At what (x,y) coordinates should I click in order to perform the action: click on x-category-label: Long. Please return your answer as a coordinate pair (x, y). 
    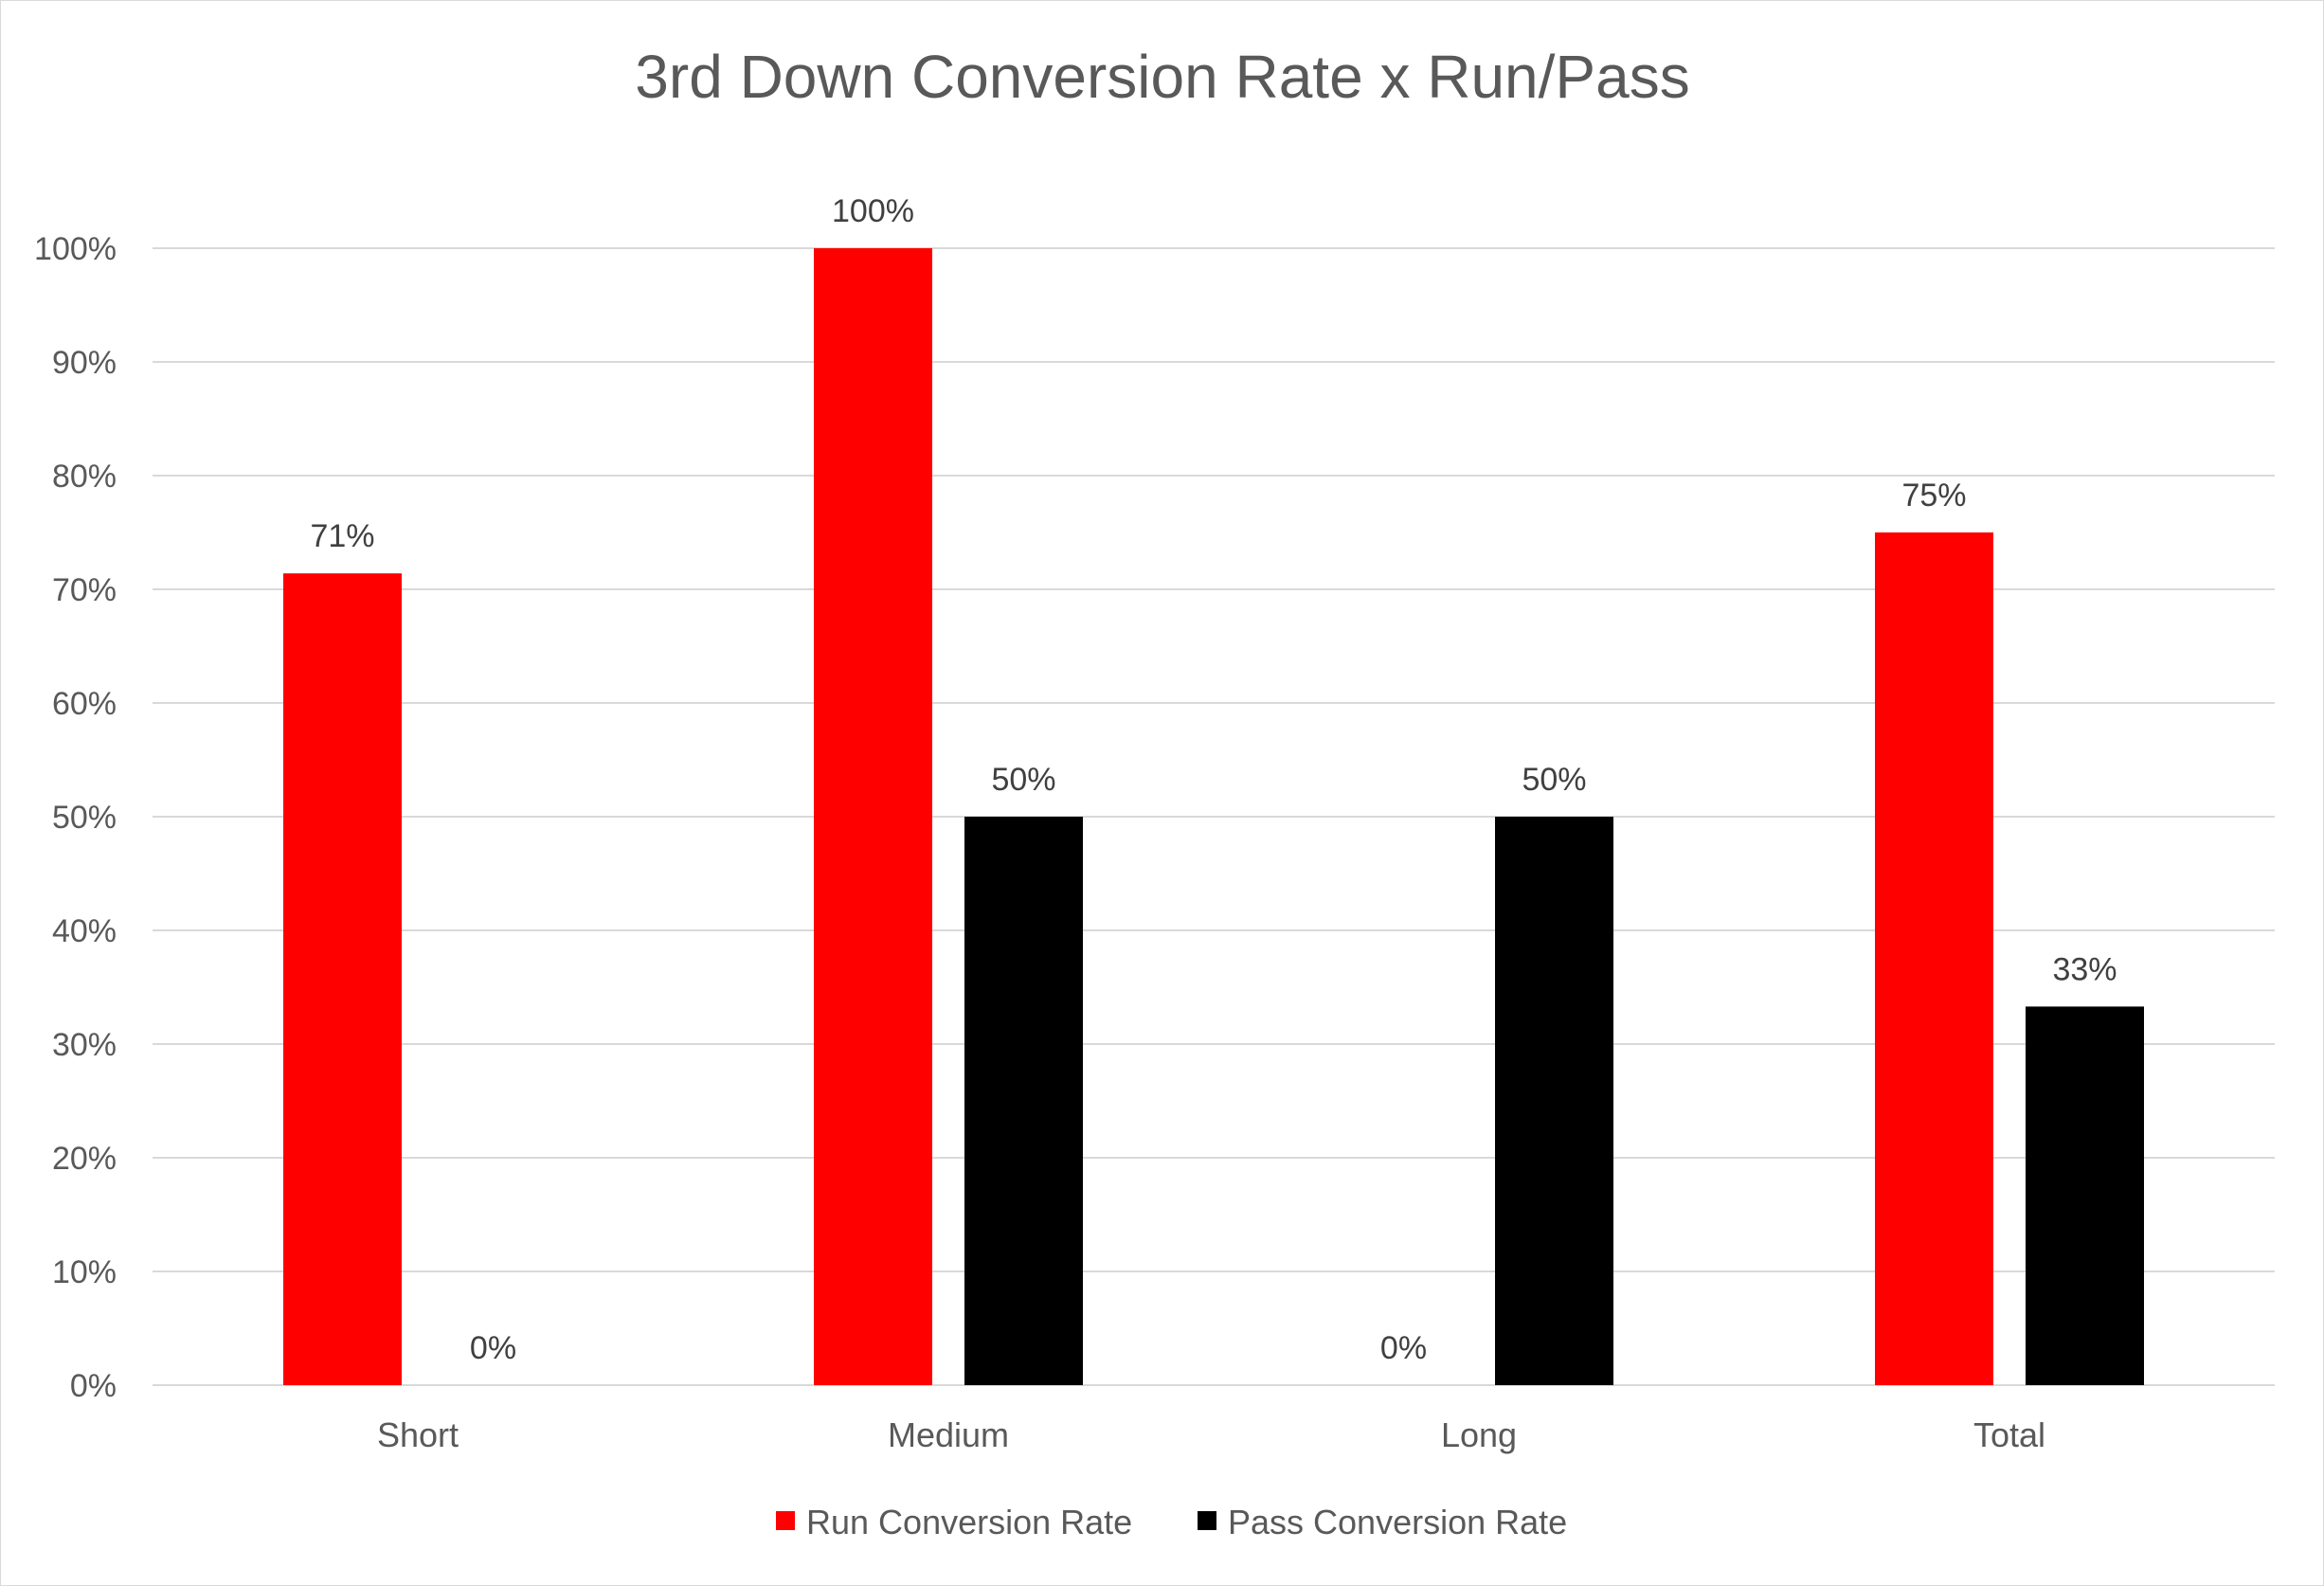
    Looking at the image, I should click on (1479, 1434).